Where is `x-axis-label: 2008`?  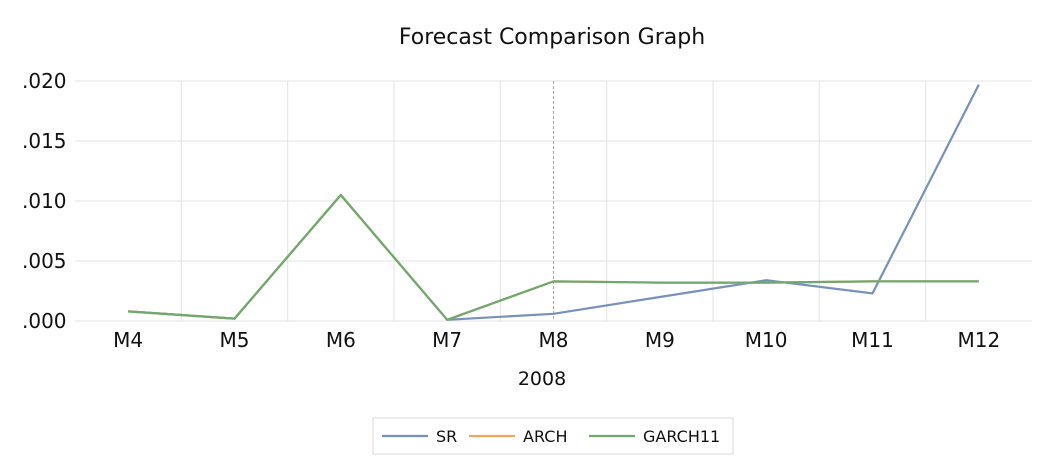 x-axis-label: 2008 is located at coordinates (542, 379).